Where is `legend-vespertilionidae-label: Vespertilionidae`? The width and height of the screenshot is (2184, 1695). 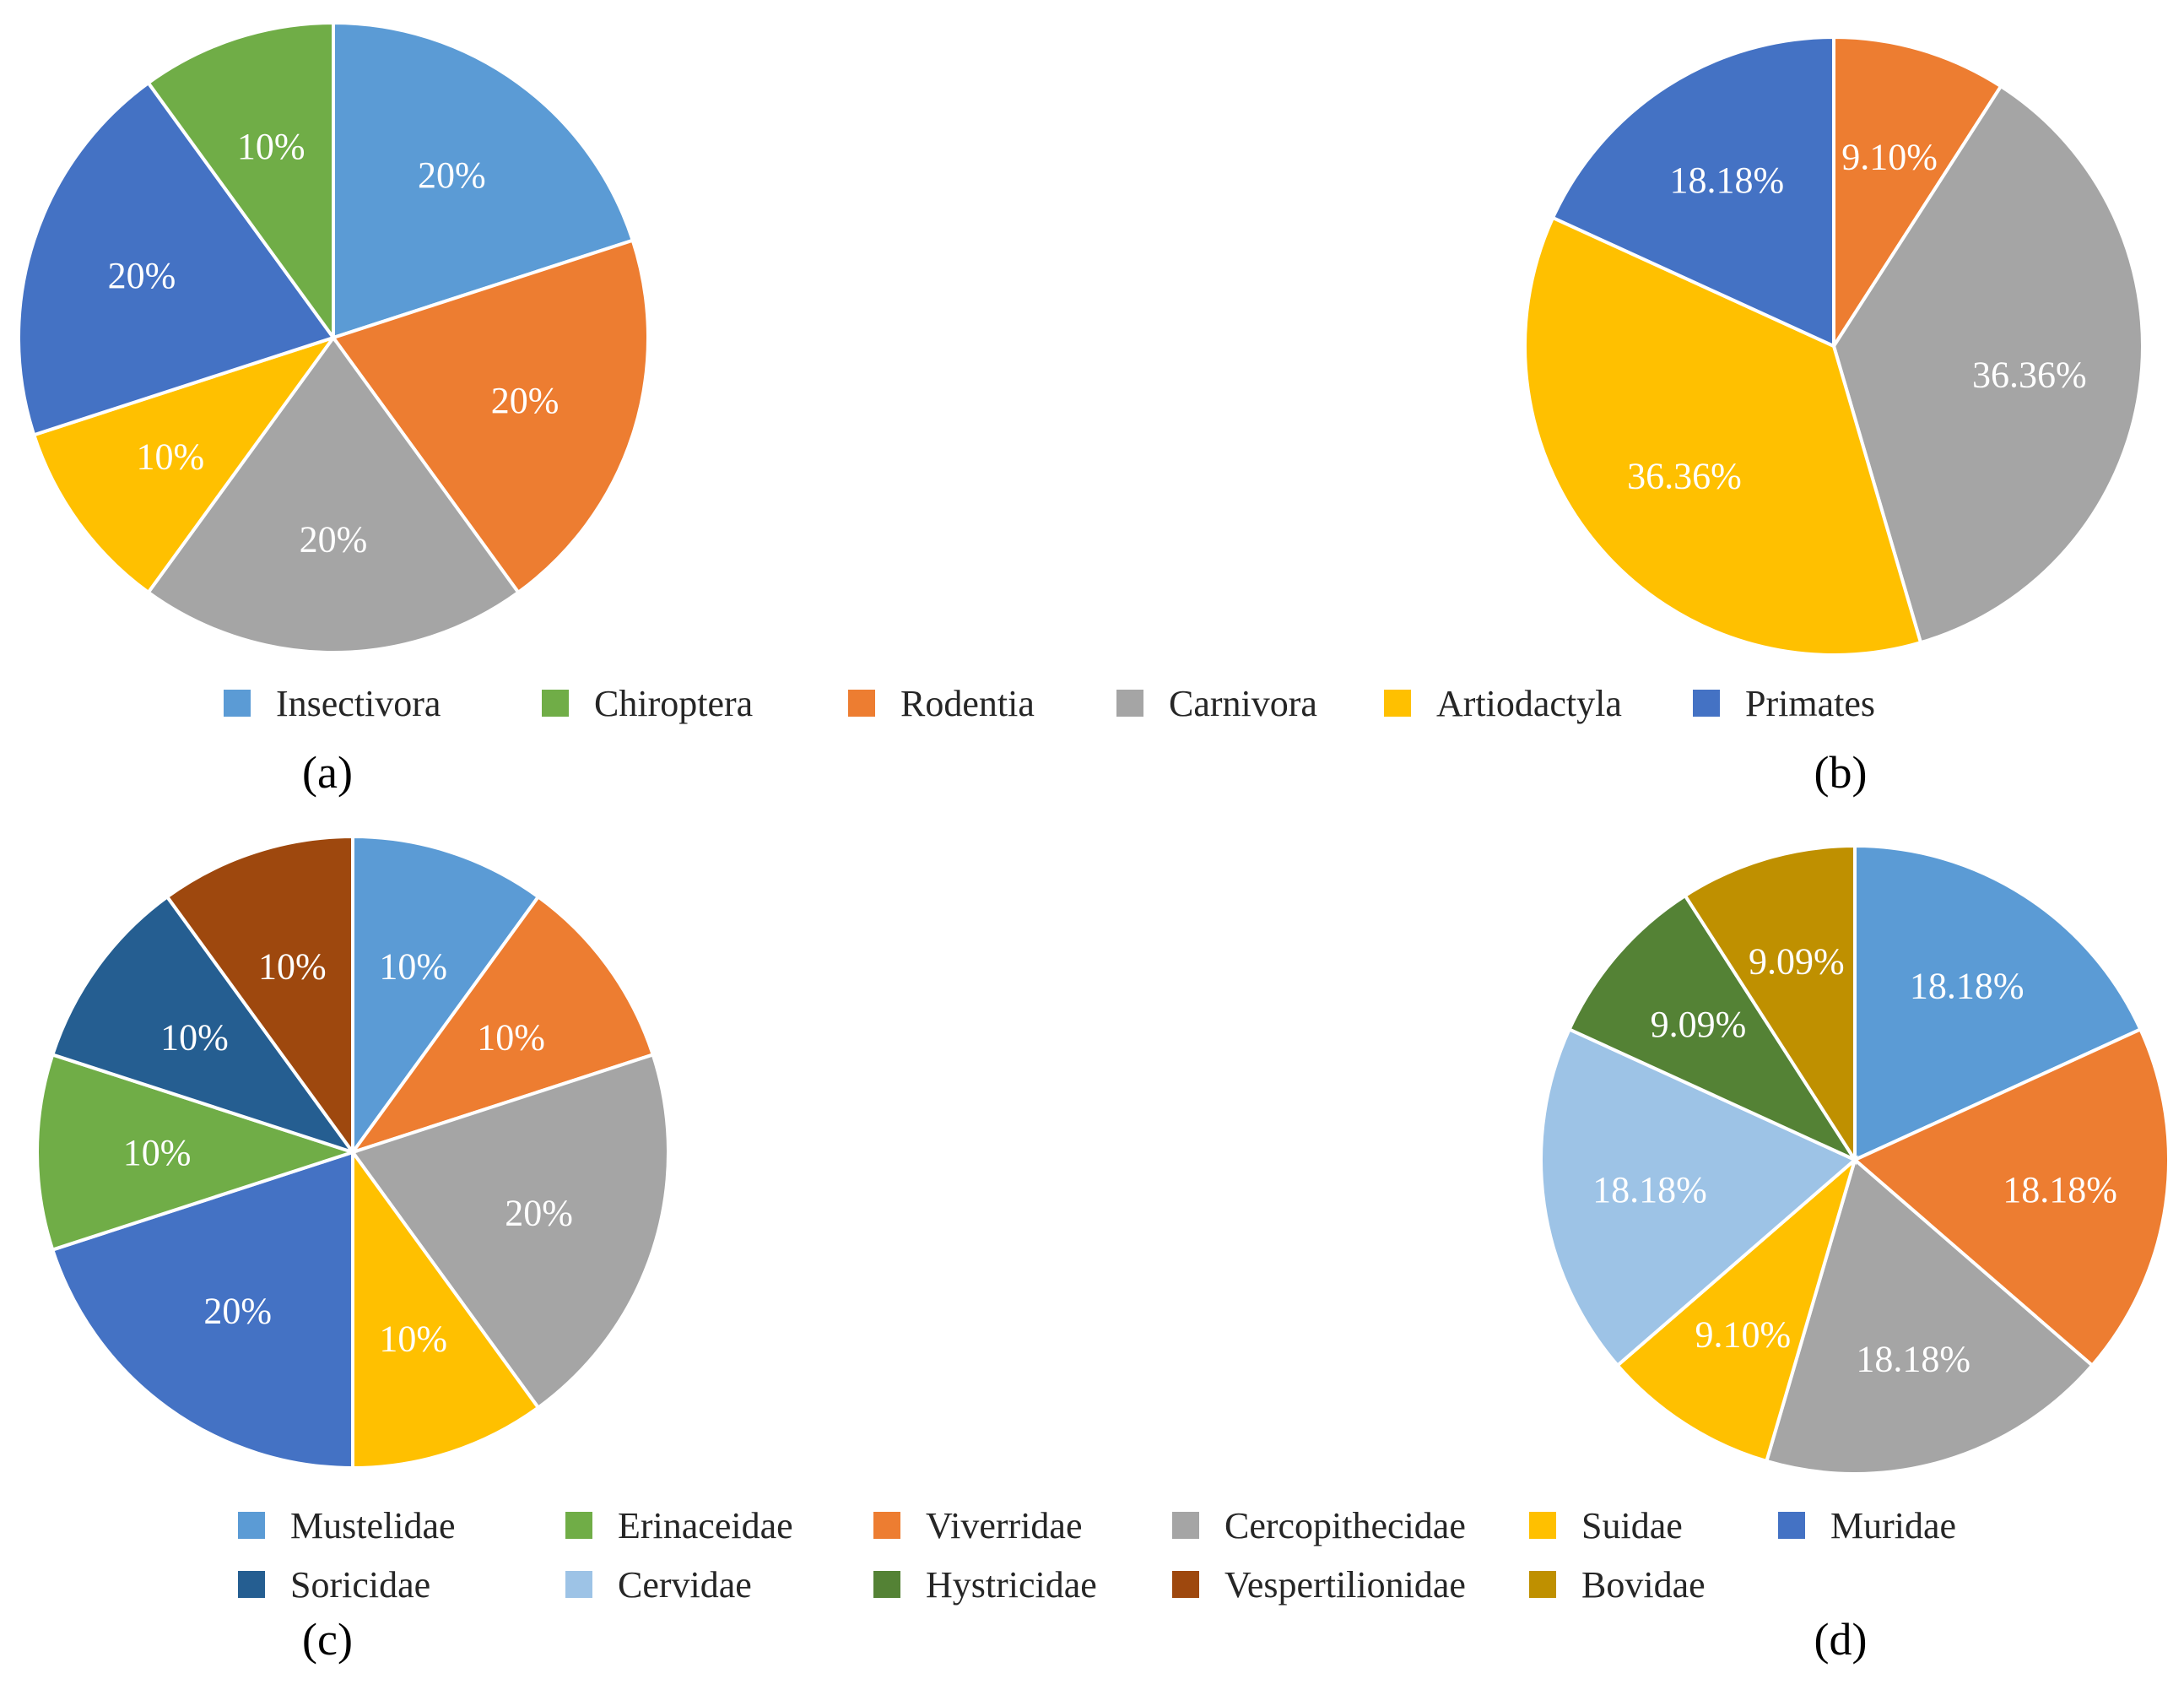
legend-vespertilionidae-label: Vespertilionidae is located at coordinates (1345, 1585).